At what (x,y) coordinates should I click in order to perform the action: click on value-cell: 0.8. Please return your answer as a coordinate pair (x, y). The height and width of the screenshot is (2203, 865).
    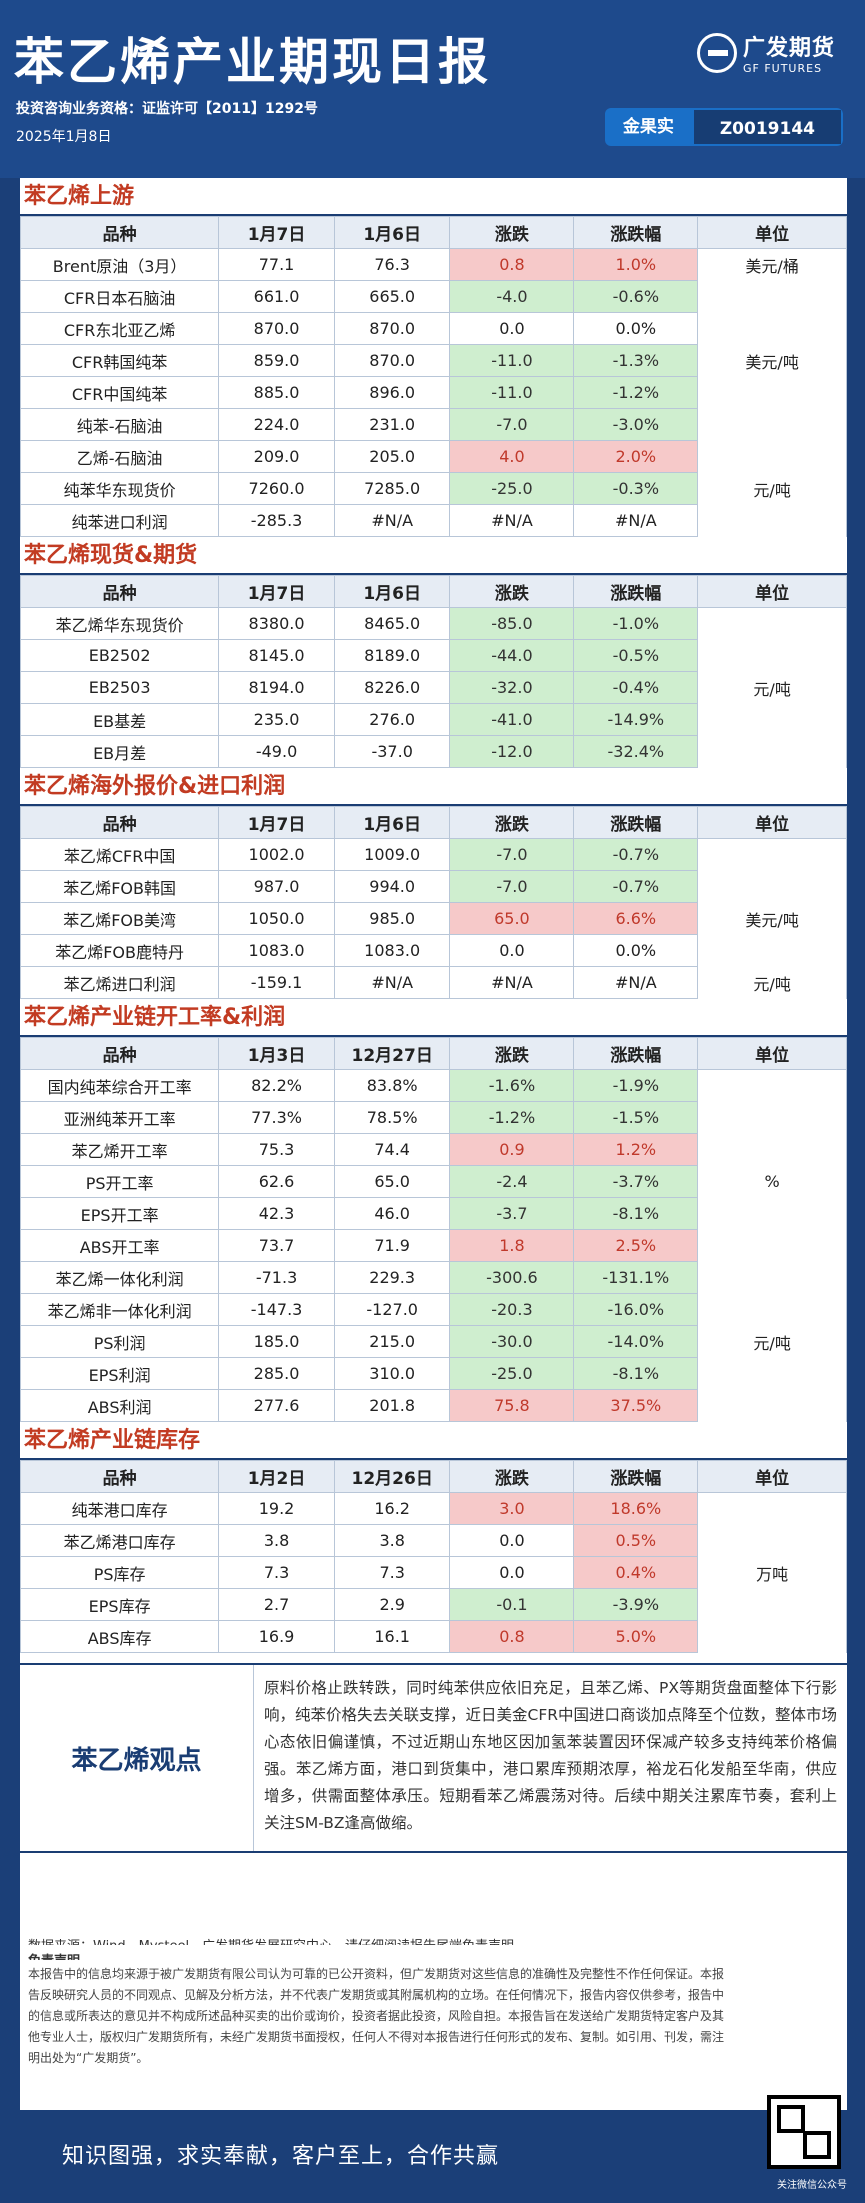
    Looking at the image, I should click on (512, 1636).